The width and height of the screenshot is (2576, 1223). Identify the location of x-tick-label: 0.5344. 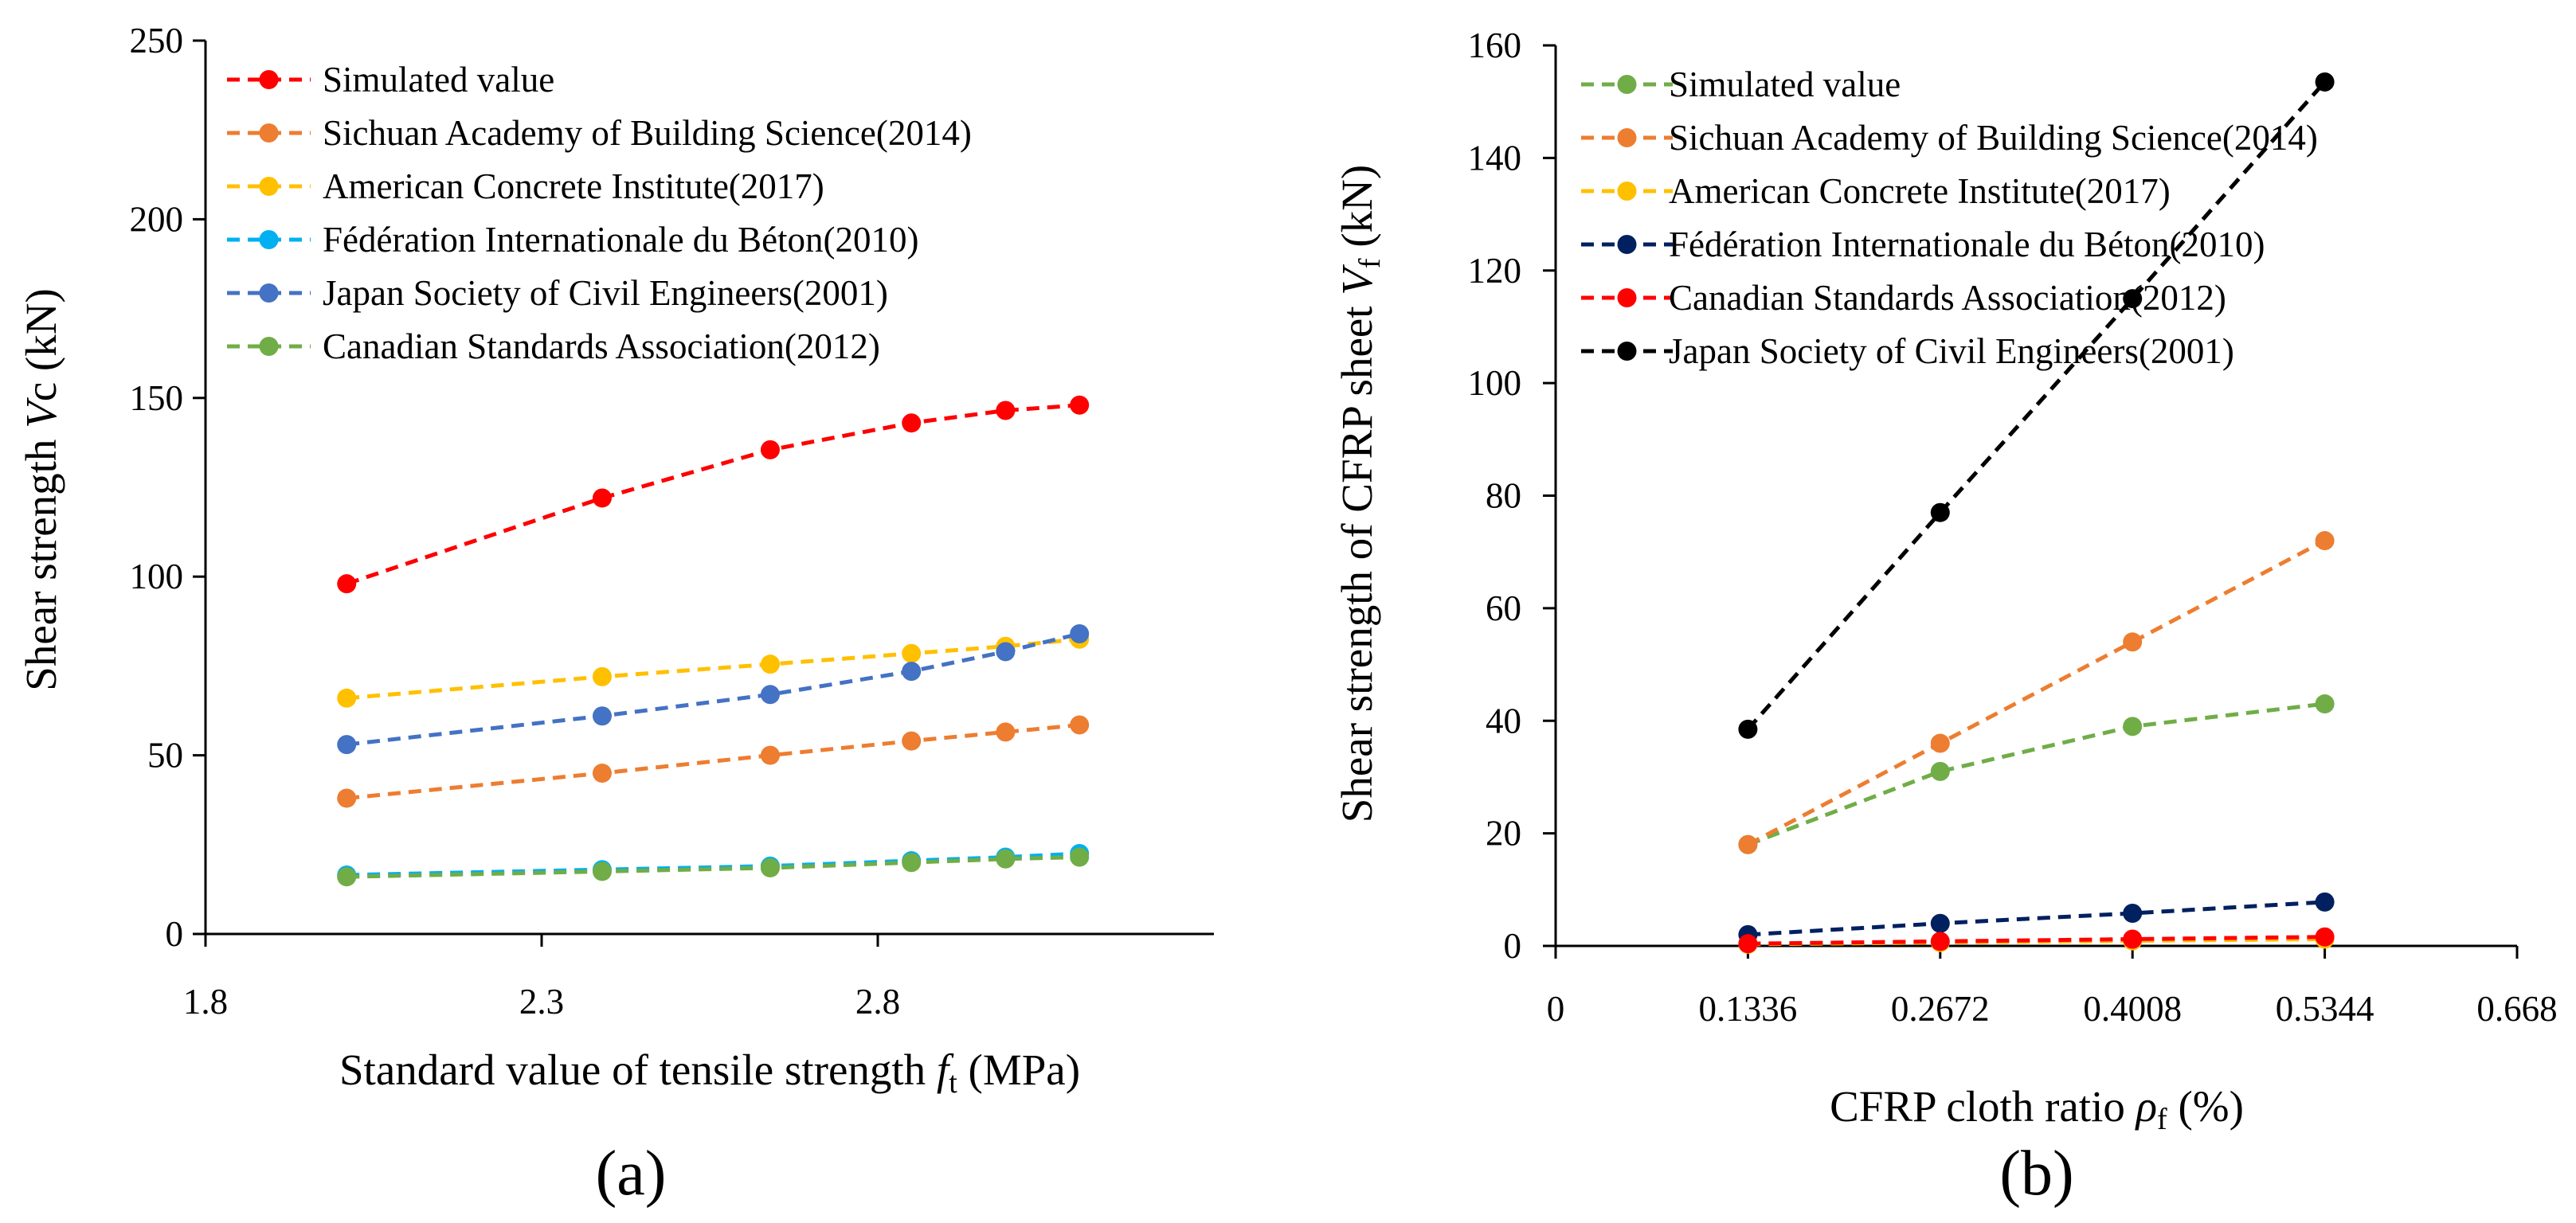
(2325, 1009).